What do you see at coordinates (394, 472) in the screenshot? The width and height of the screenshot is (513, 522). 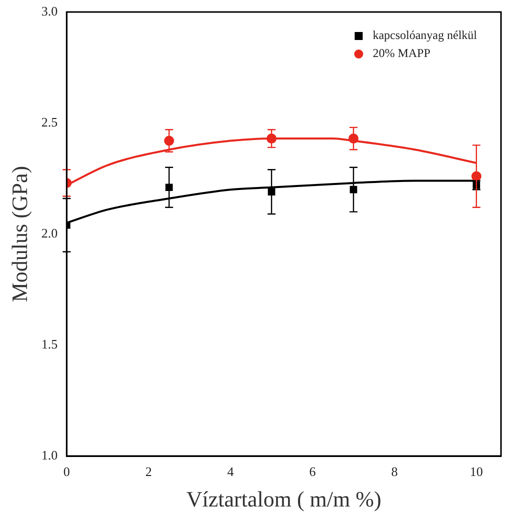 I see `x-tick-label: 8` at bounding box center [394, 472].